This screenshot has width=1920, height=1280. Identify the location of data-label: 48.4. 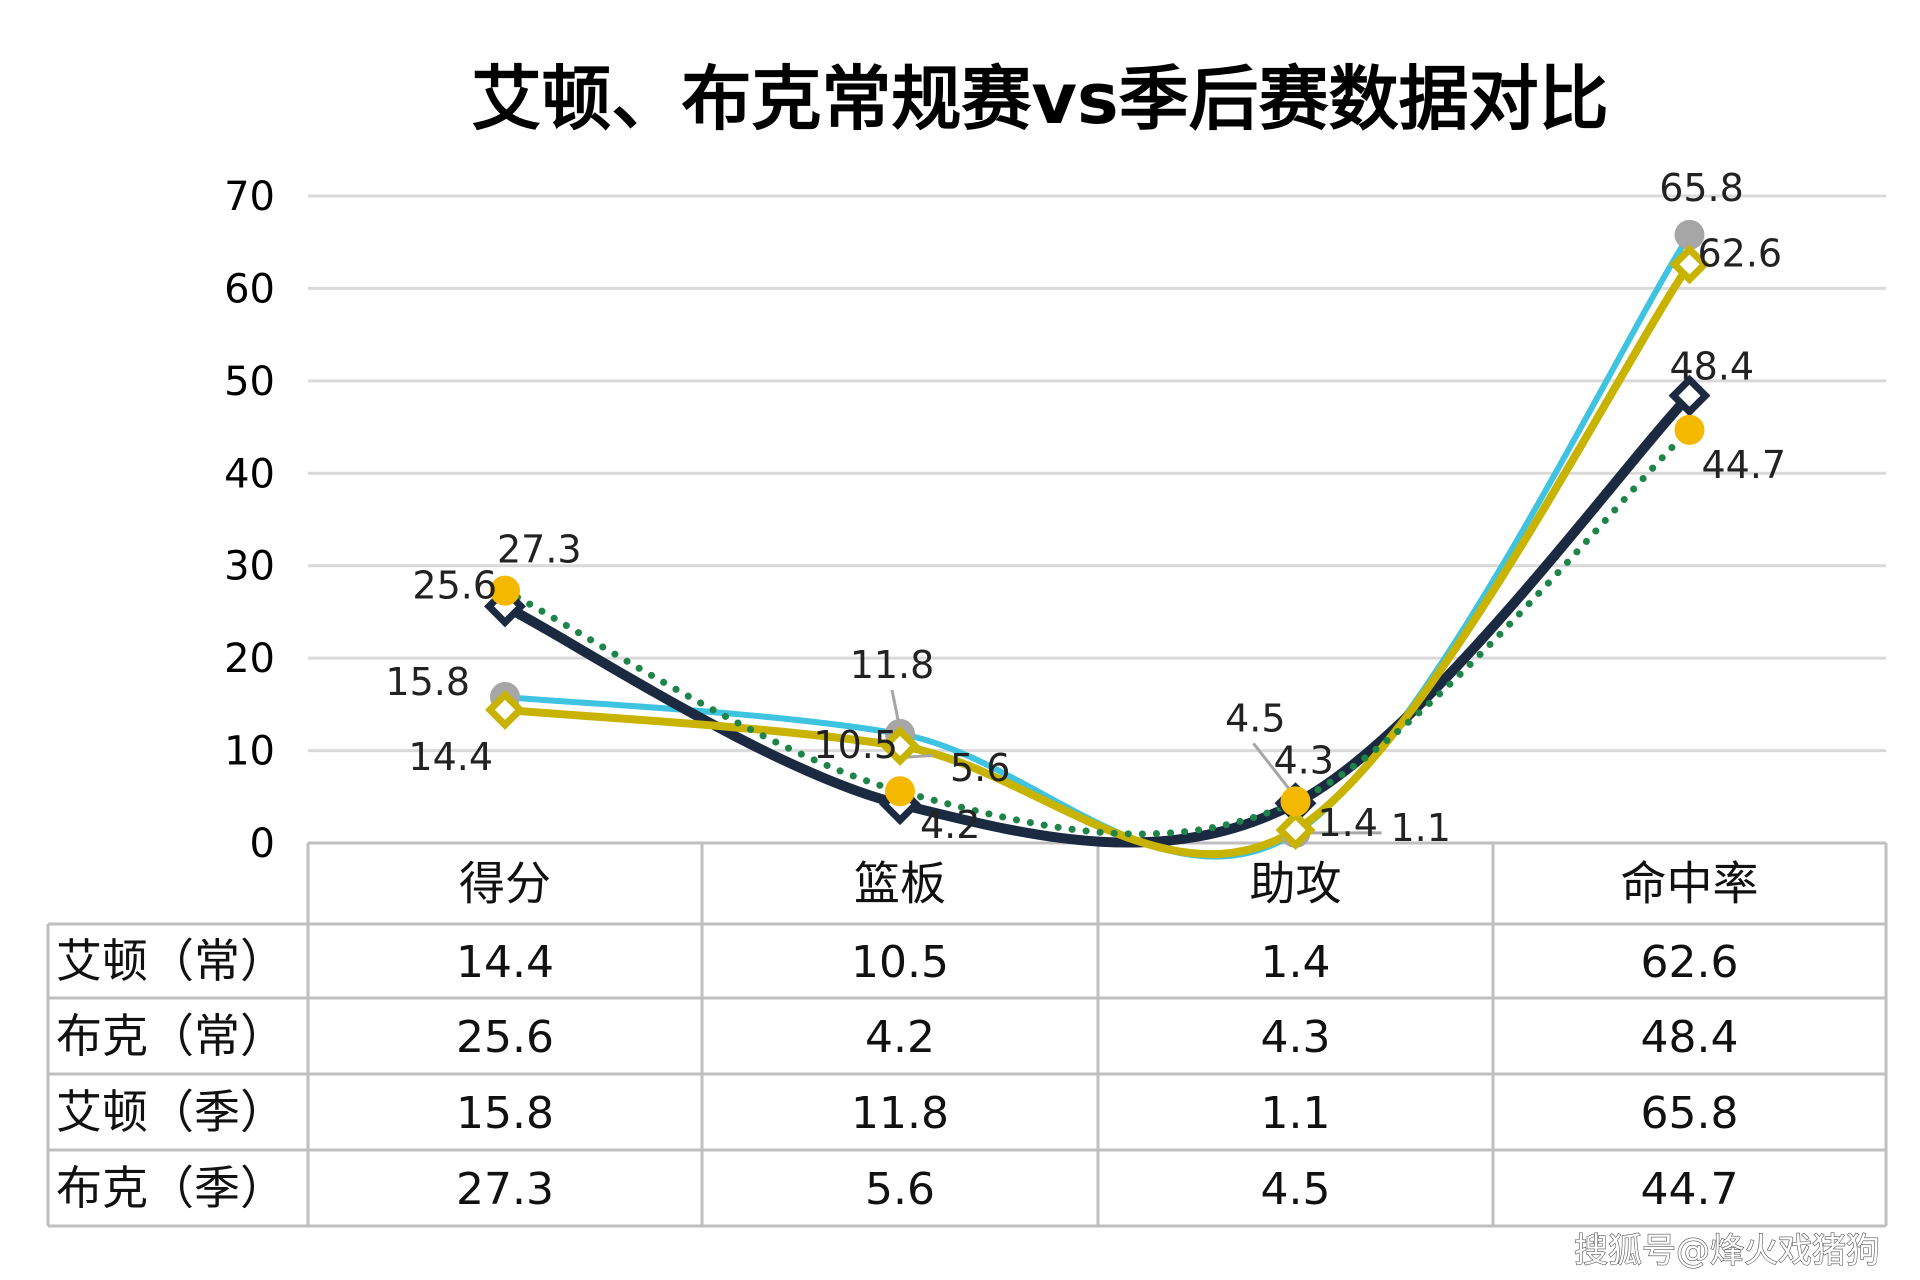
(1712, 367).